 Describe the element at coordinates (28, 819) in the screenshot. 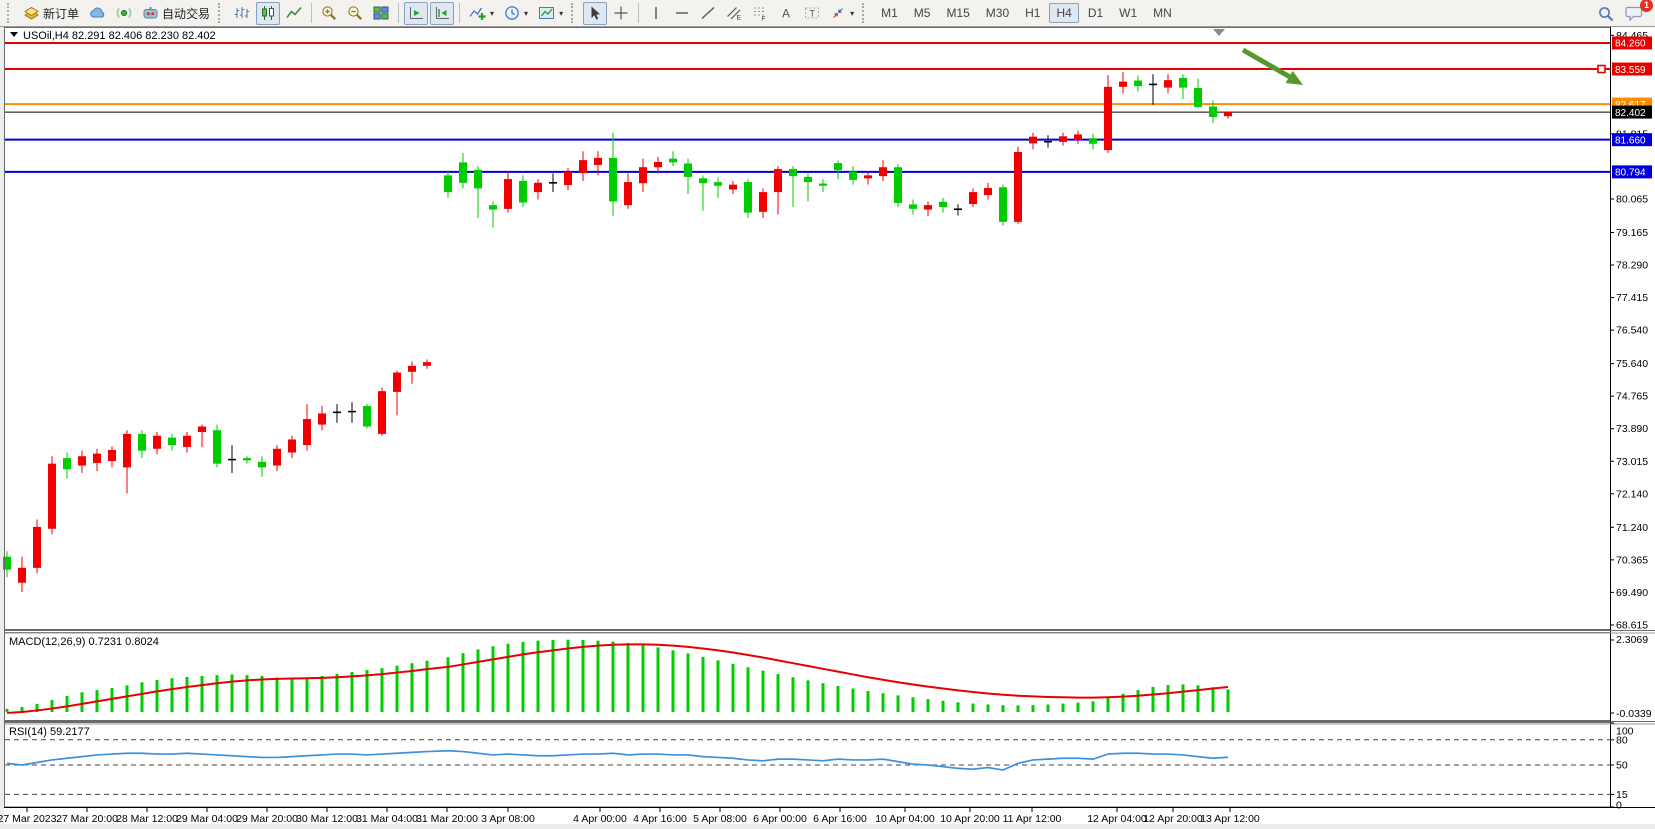

I see `time-tick-label: 27 Mar 2023` at that location.